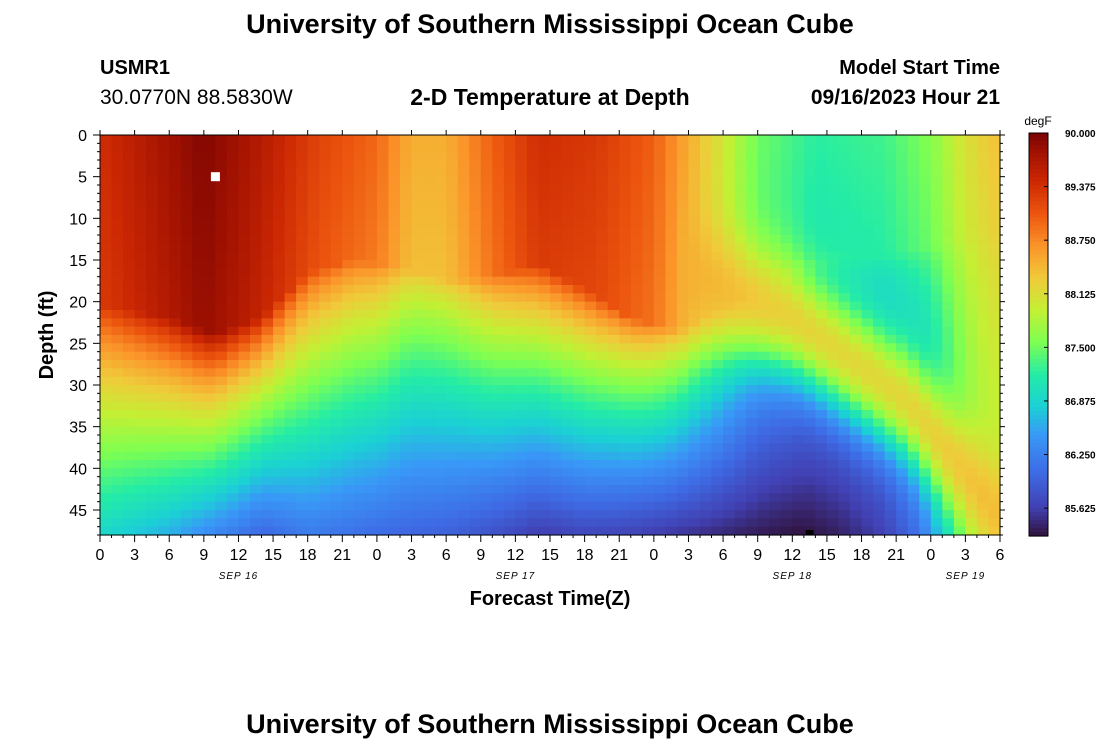 The height and width of the screenshot is (750, 1100). What do you see at coordinates (1080, 134) in the screenshot?
I see `colorbar-tick-label: 90.000` at bounding box center [1080, 134].